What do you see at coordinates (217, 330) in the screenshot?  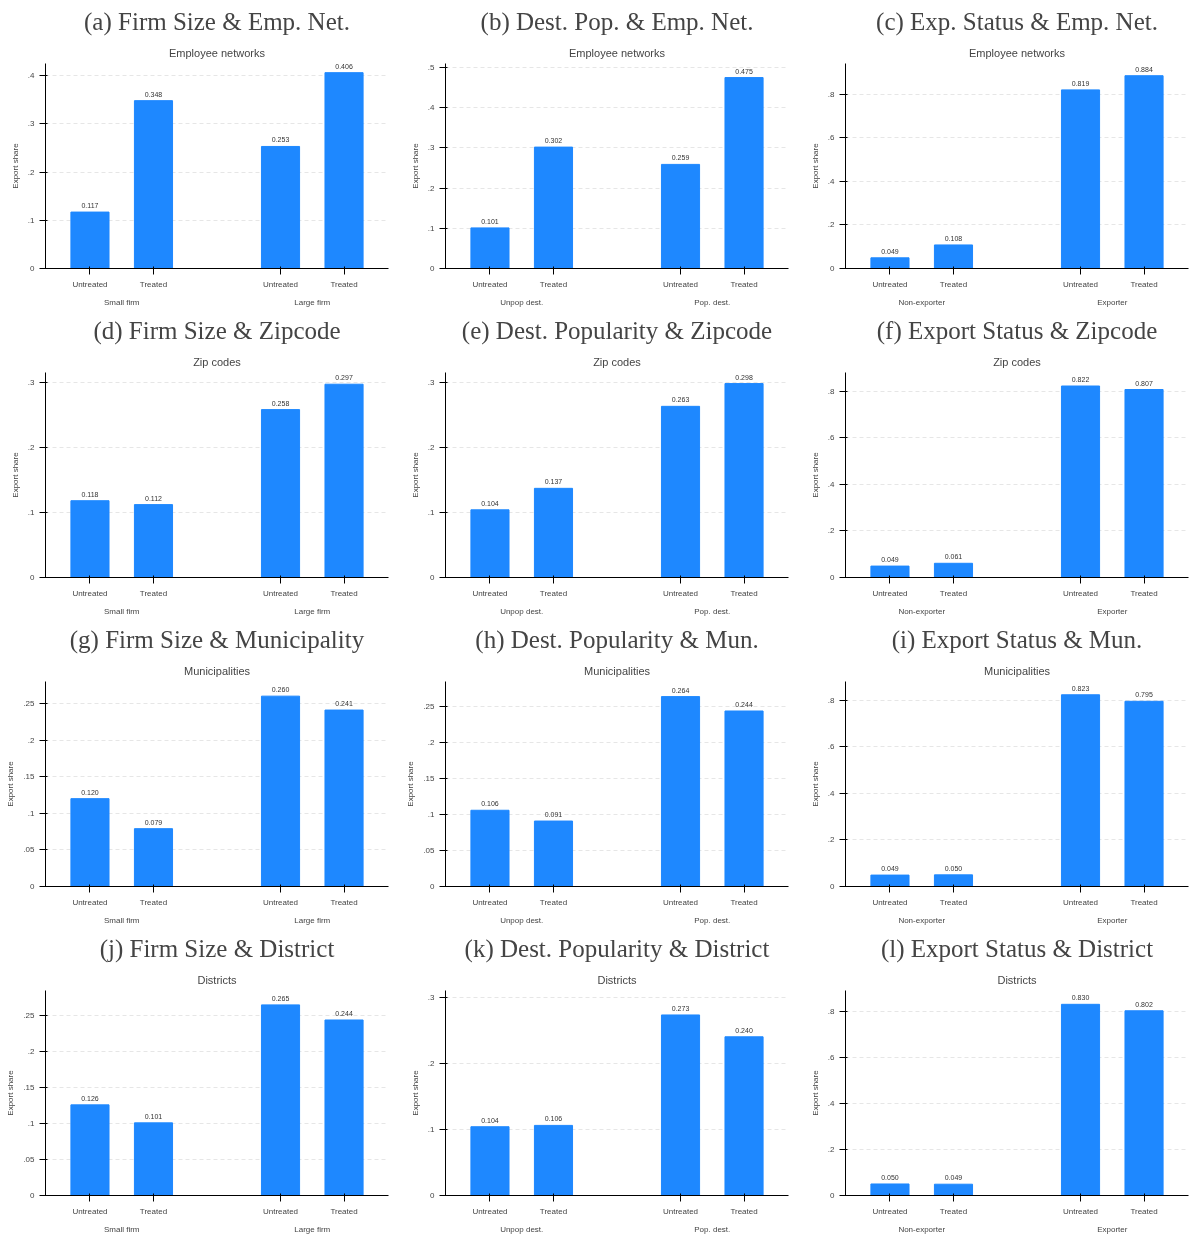 I see `chart-title: (d) Firm Size & Zipcode` at bounding box center [217, 330].